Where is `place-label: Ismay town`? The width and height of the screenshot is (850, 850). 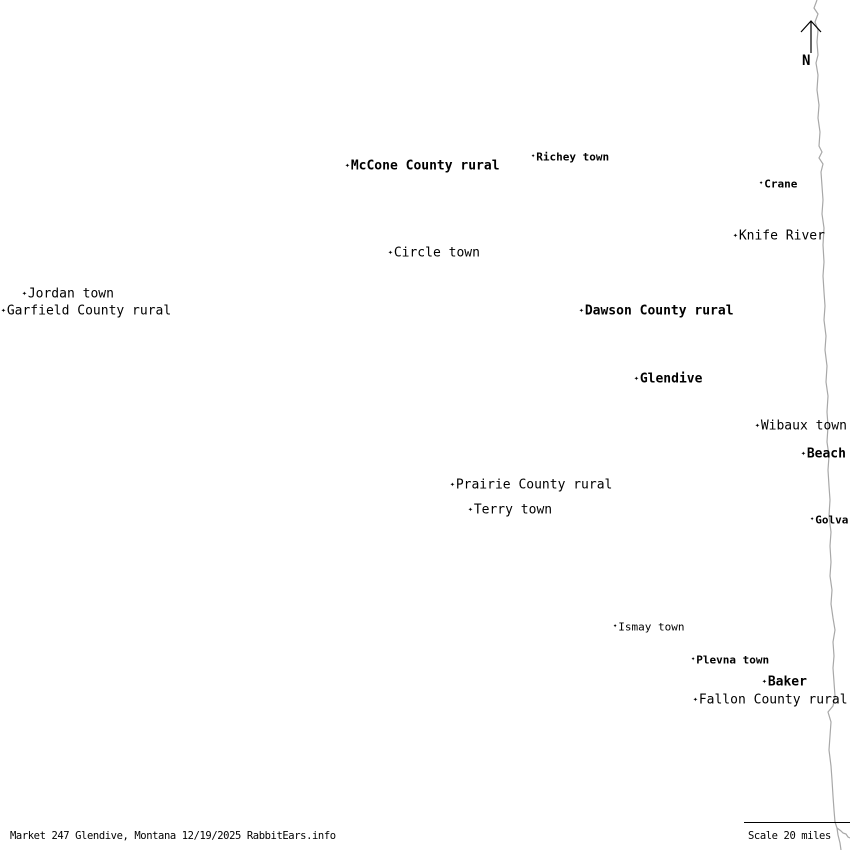 place-label: Ismay town is located at coordinates (651, 627).